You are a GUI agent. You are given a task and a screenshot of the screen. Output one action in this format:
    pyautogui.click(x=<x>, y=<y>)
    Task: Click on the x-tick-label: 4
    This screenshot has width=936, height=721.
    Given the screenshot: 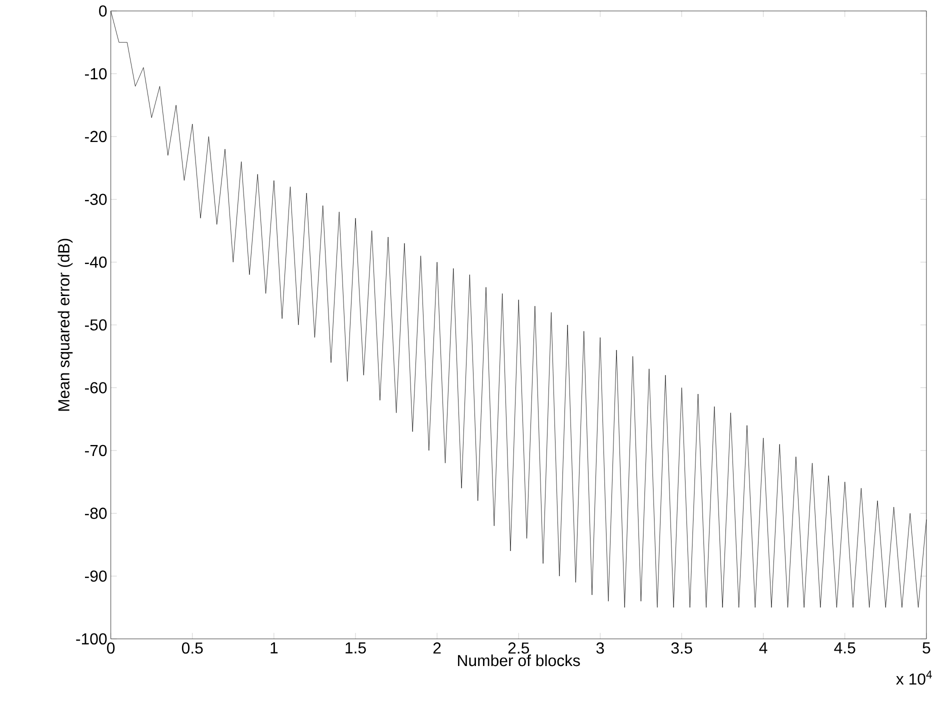 What is the action you would take?
    pyautogui.click(x=763, y=648)
    